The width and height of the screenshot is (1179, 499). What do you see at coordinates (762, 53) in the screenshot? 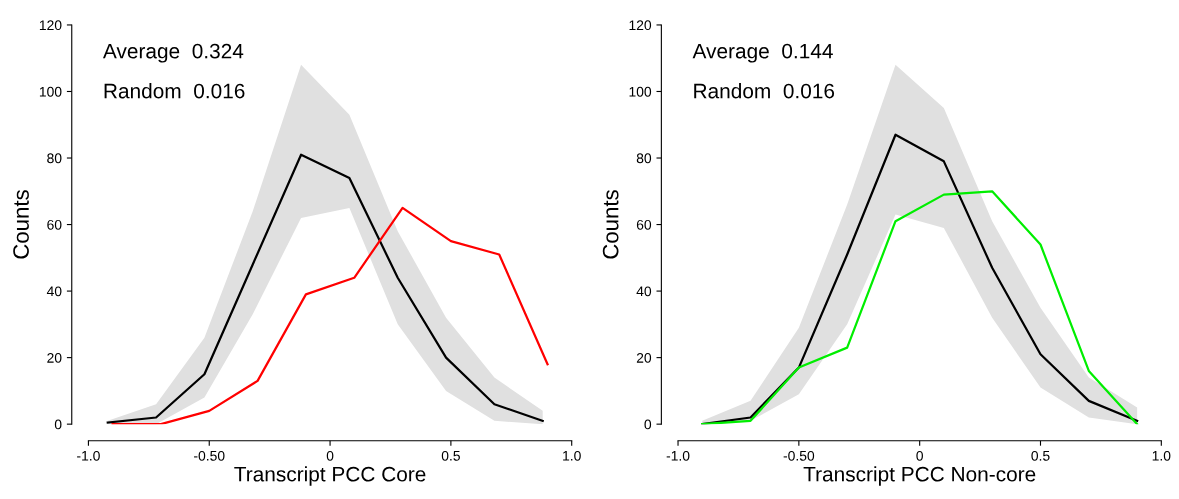
I see `annotation: Average 0.144` at bounding box center [762, 53].